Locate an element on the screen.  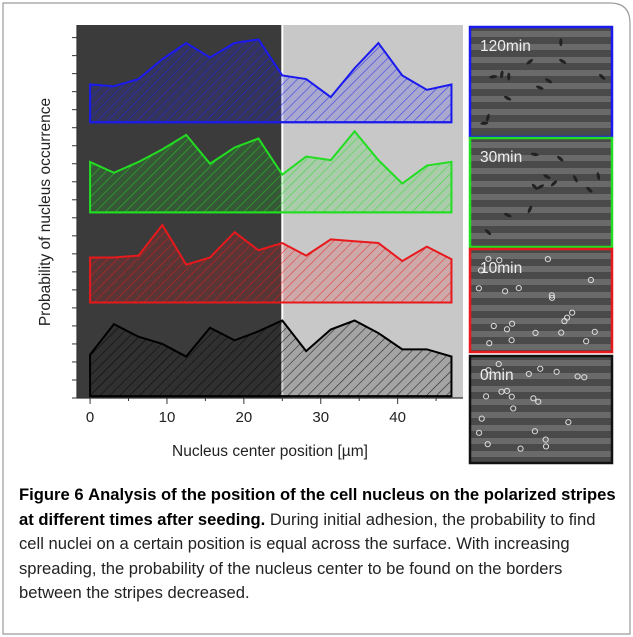
micrograph: 120min is located at coordinates (541, 82).